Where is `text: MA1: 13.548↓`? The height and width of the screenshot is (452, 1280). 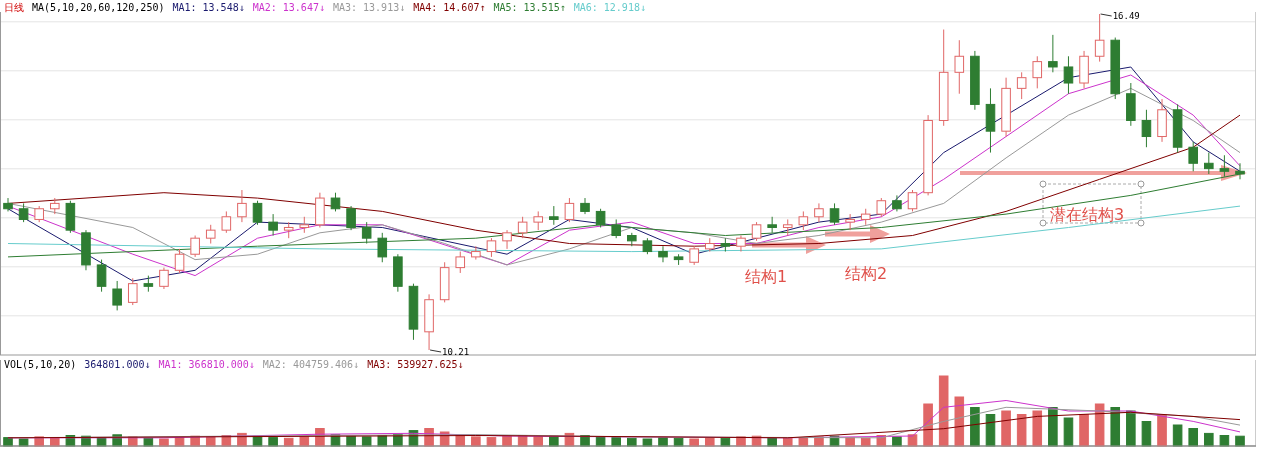 text: MA1: 13.548↓ is located at coordinates (208, 7).